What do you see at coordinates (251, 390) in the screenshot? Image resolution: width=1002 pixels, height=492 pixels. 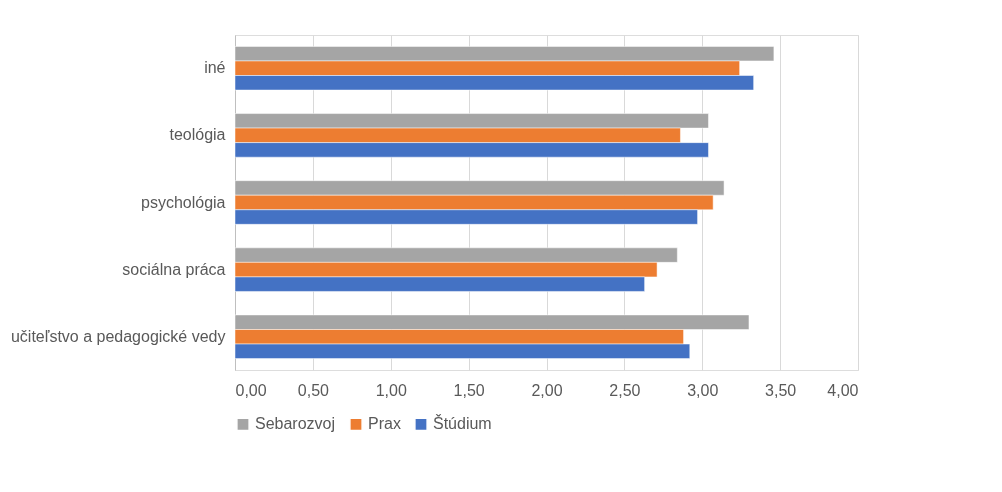 I see `x-tick-label: 0,00` at bounding box center [251, 390].